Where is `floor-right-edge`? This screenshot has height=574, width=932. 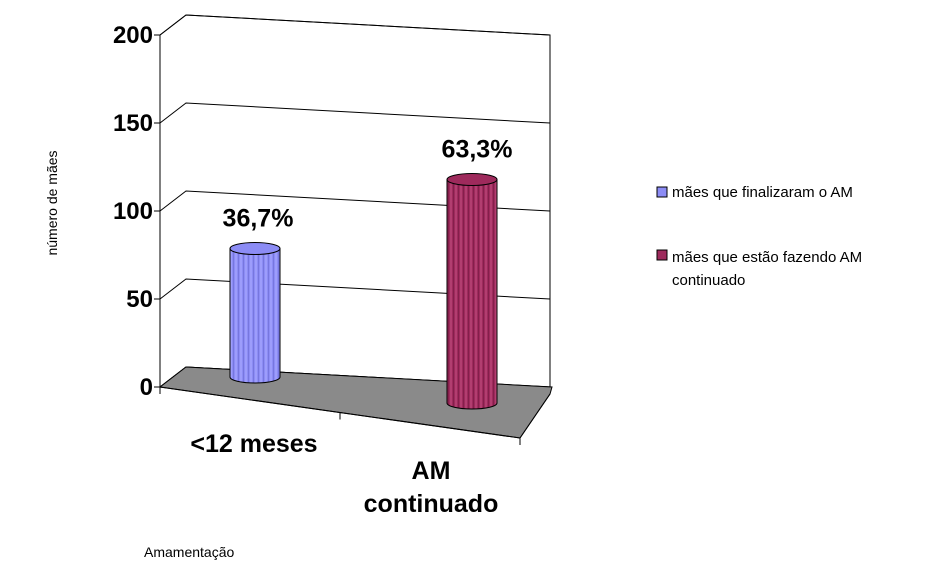 floor-right-edge is located at coordinates (535, 416).